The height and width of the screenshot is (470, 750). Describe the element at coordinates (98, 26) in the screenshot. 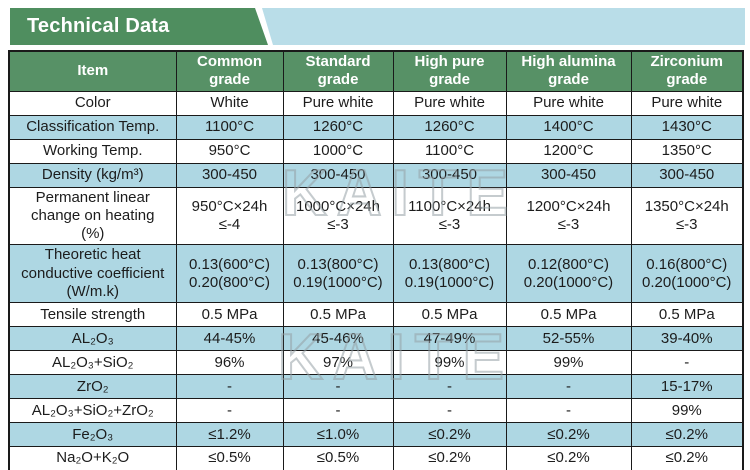

I see `page-title: Technical Data` at that location.